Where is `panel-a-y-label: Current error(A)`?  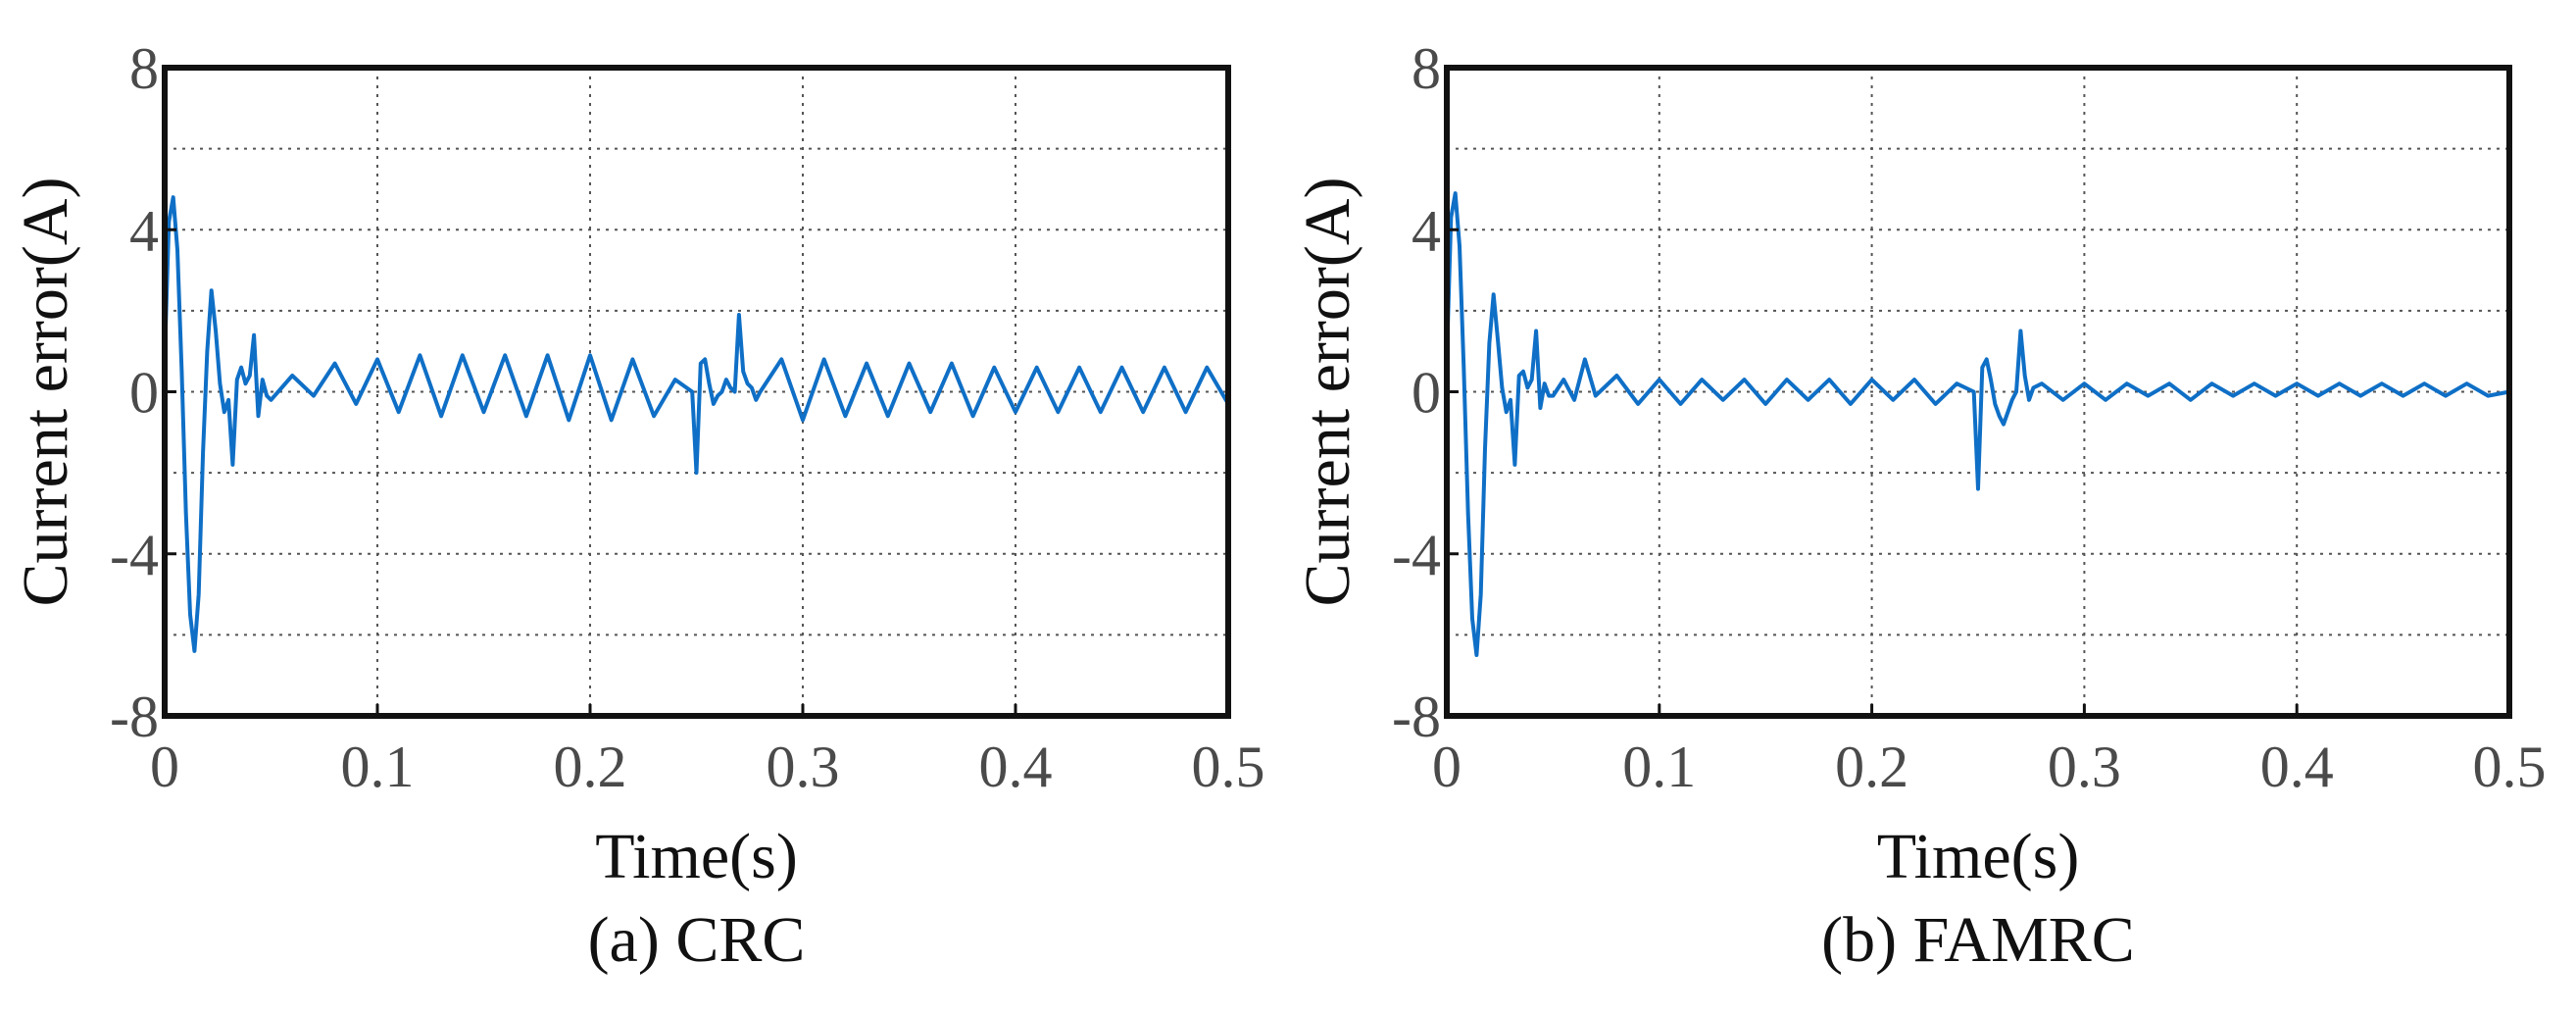
panel-a-y-label: Current error(A) is located at coordinates (45, 392).